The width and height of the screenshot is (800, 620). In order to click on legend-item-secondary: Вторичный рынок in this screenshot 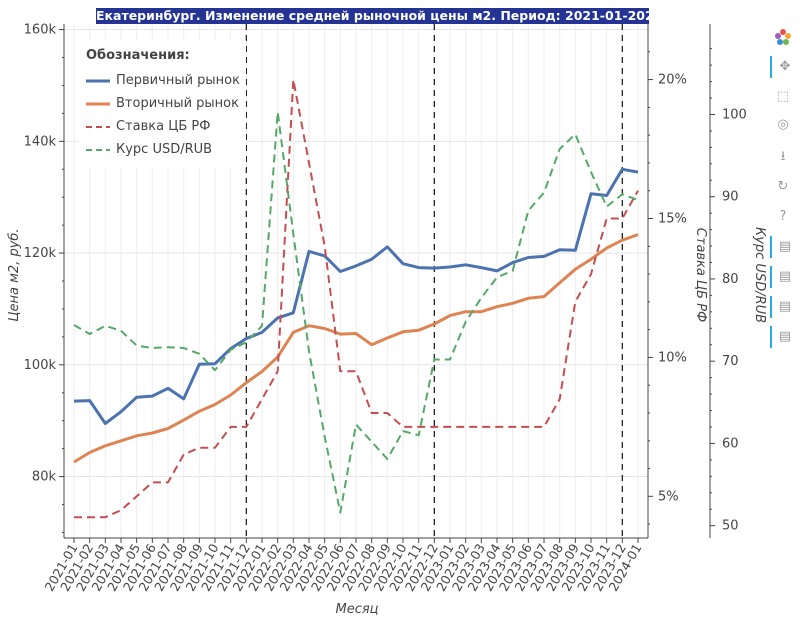, I will do `click(166, 105)`.